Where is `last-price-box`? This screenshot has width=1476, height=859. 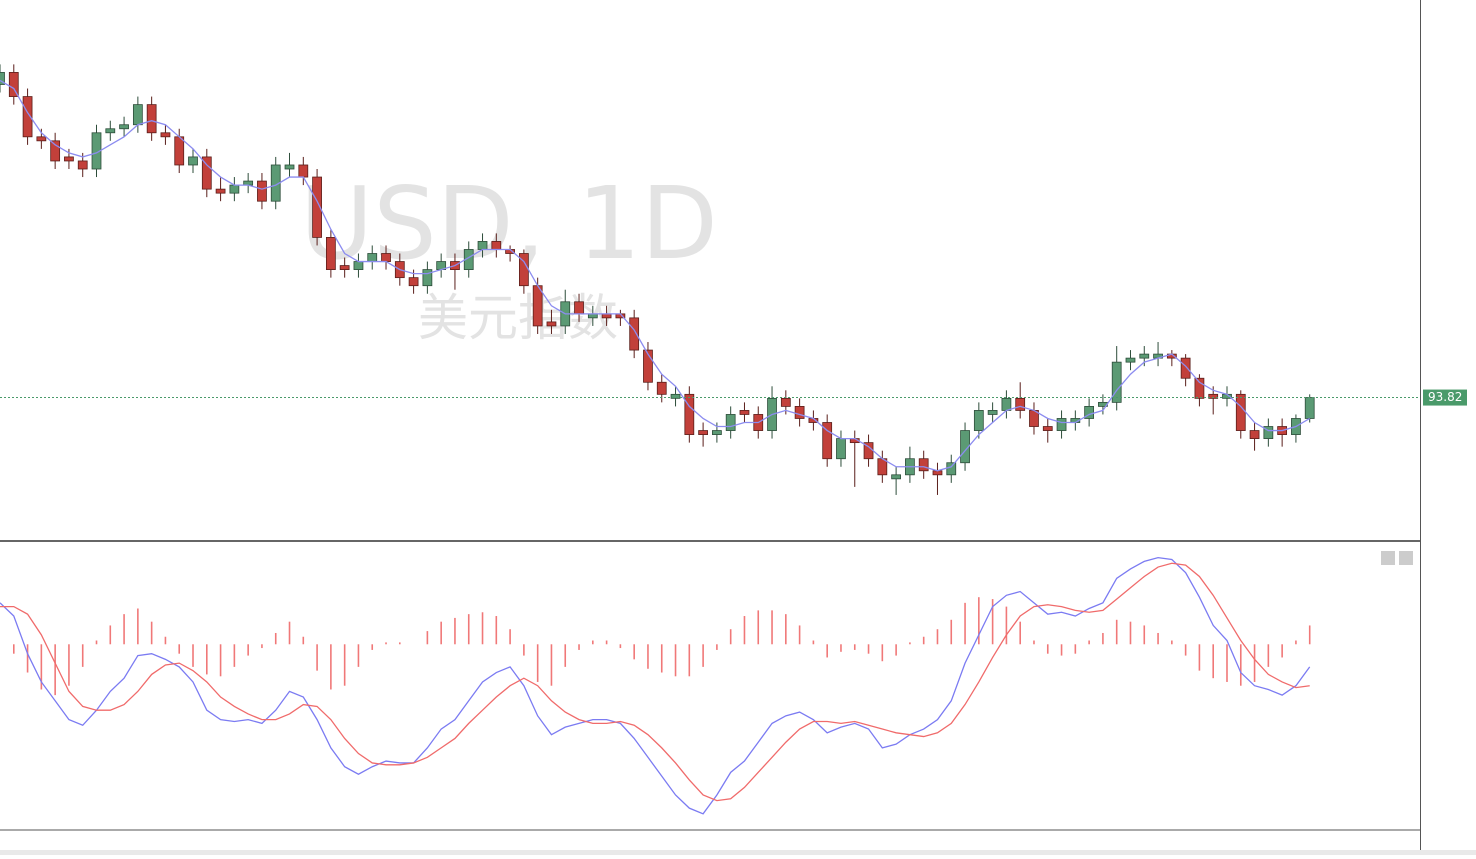
last-price-box is located at coordinates (1445, 397).